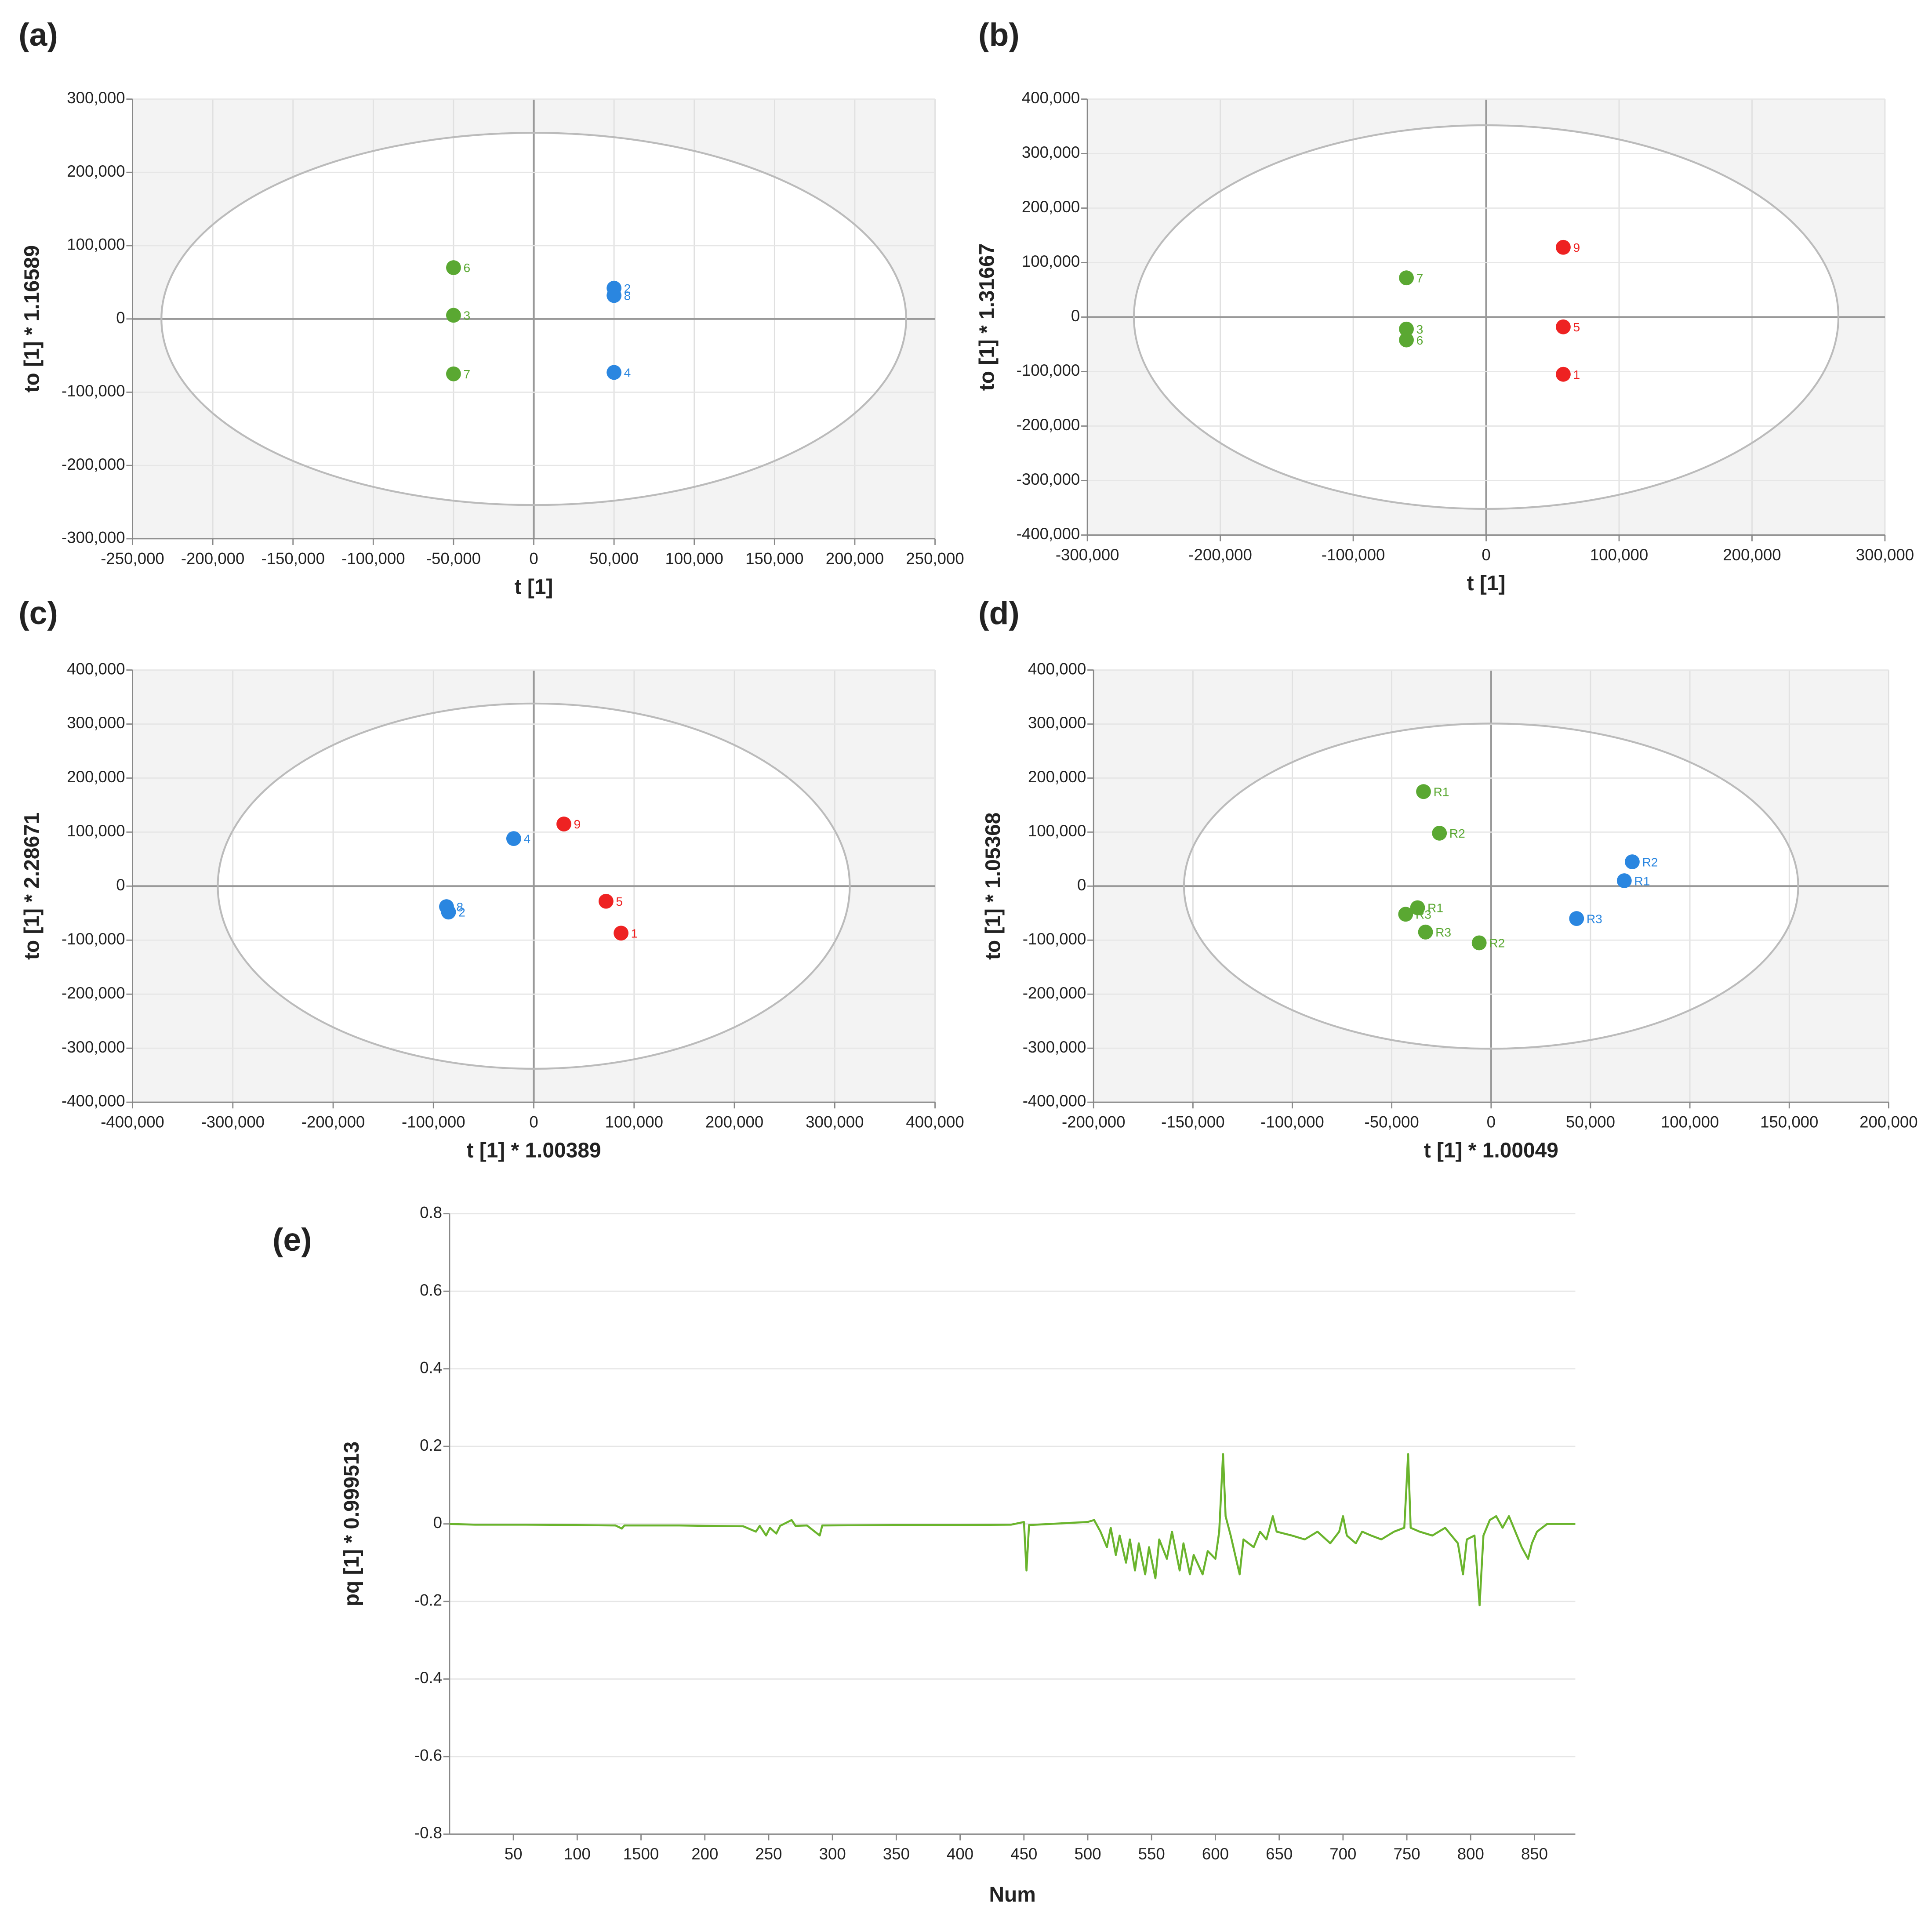  Describe the element at coordinates (93, 538) in the screenshot. I see `y-tick-label: -300,000` at that location.